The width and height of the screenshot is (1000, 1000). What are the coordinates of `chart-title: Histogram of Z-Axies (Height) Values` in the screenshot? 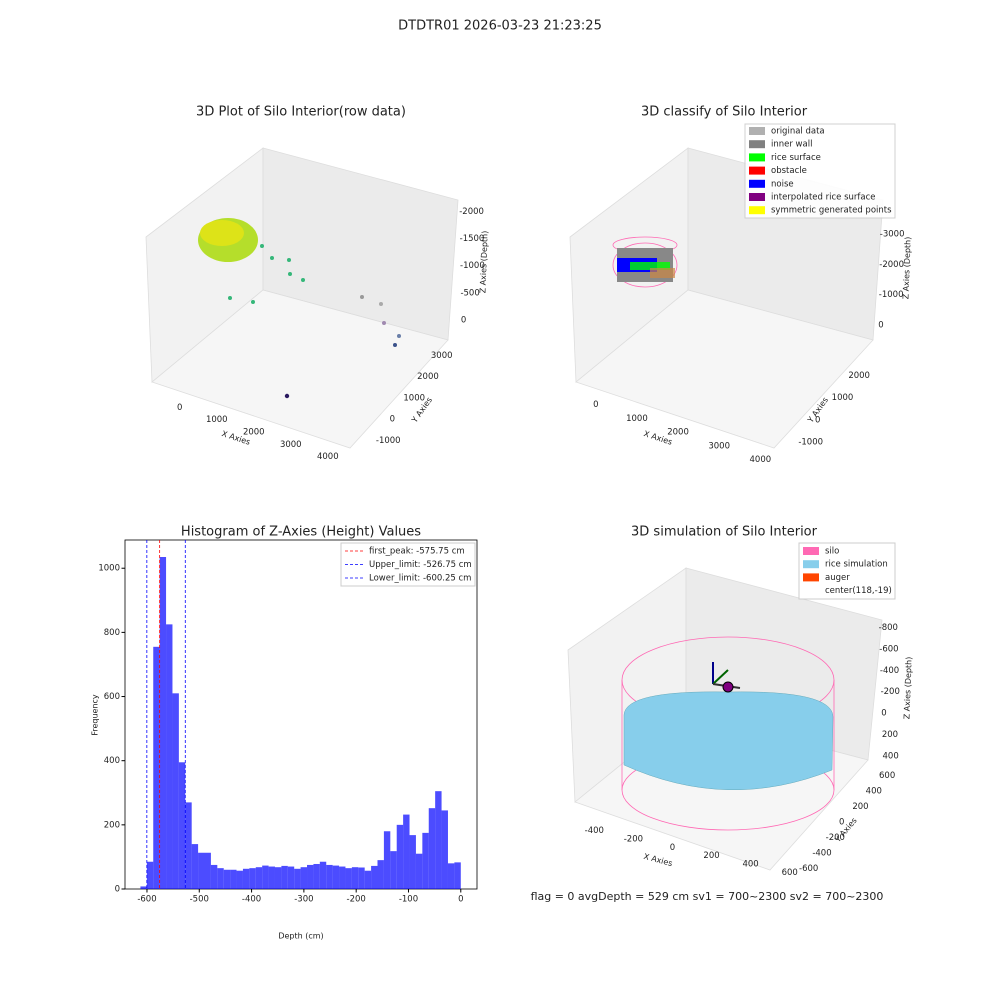 It's located at (301, 532).